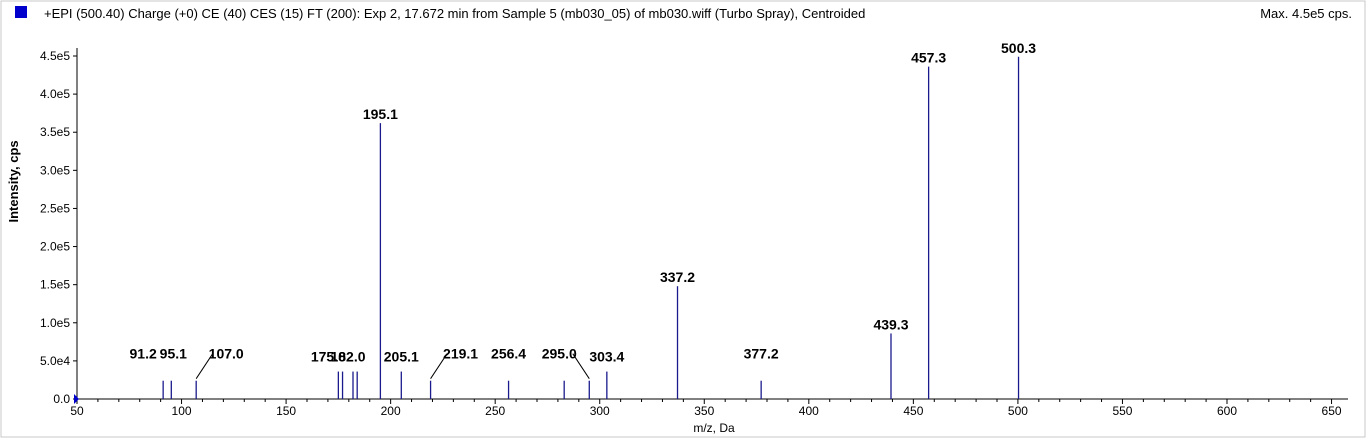 The height and width of the screenshot is (438, 1366). What do you see at coordinates (606, 357) in the screenshot?
I see `peak-label: 303.4` at bounding box center [606, 357].